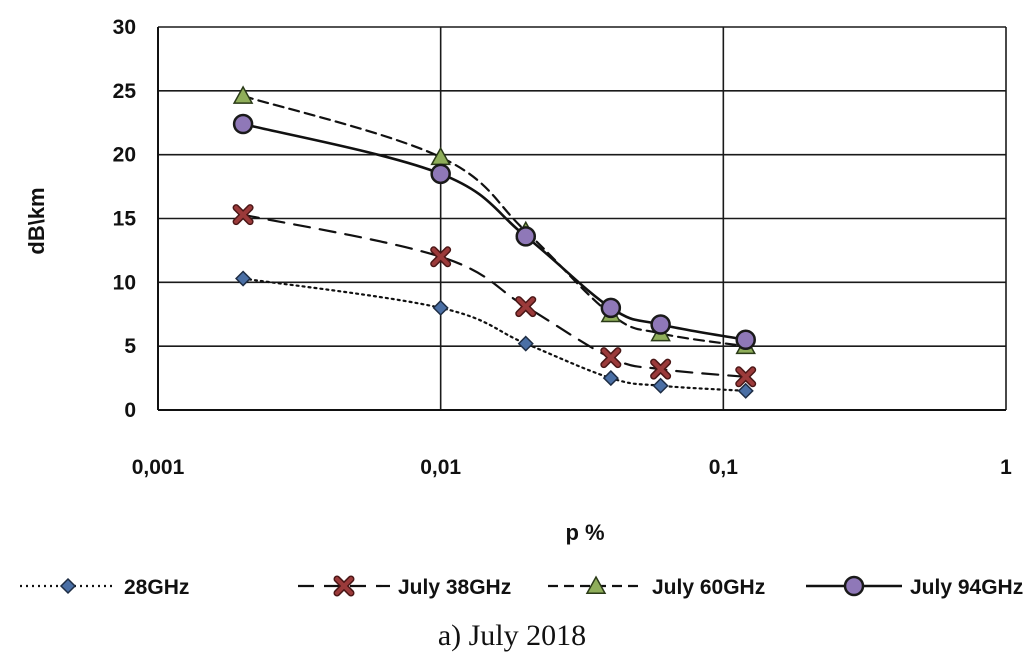  I want to click on y-tick-label: 25, so click(125, 91).